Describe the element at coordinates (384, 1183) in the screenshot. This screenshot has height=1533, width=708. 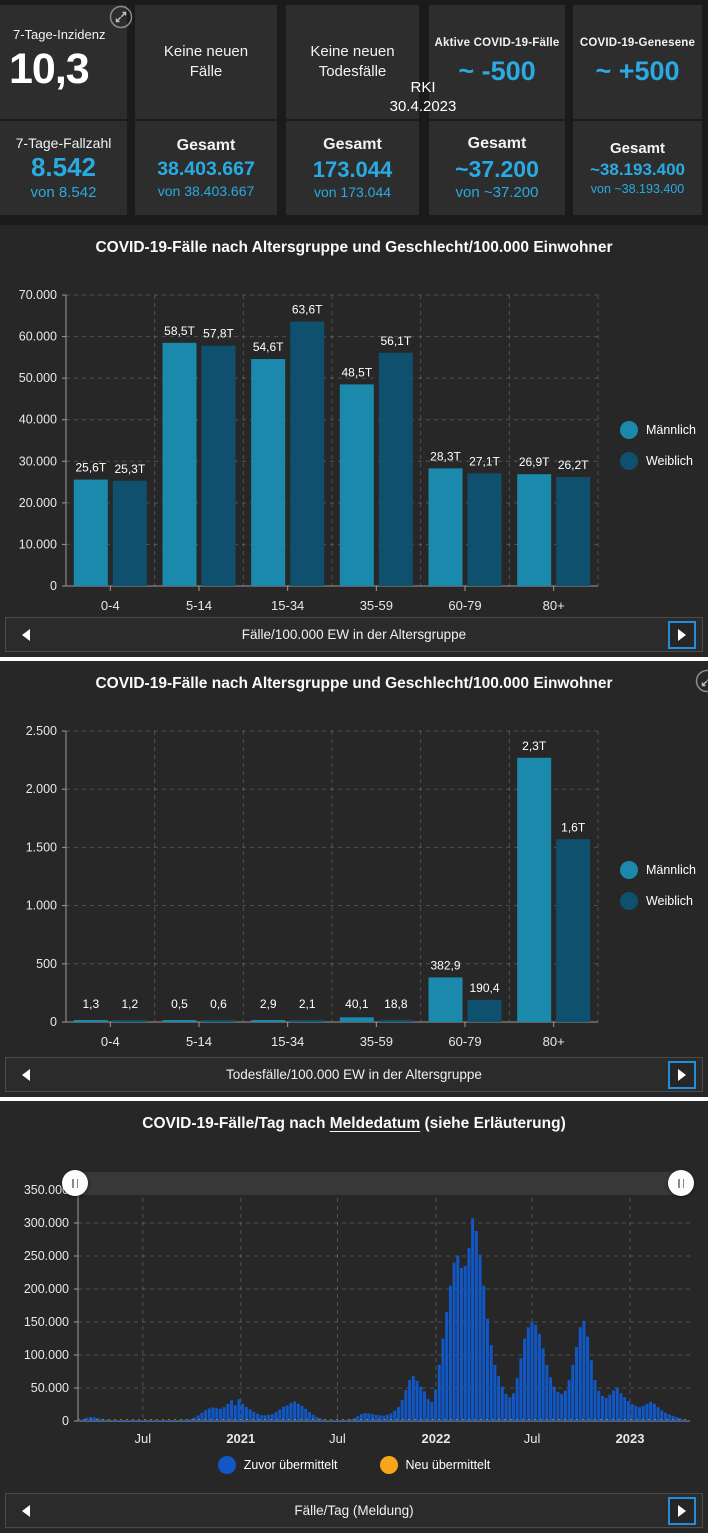
I see `time-range-slider-track` at that location.